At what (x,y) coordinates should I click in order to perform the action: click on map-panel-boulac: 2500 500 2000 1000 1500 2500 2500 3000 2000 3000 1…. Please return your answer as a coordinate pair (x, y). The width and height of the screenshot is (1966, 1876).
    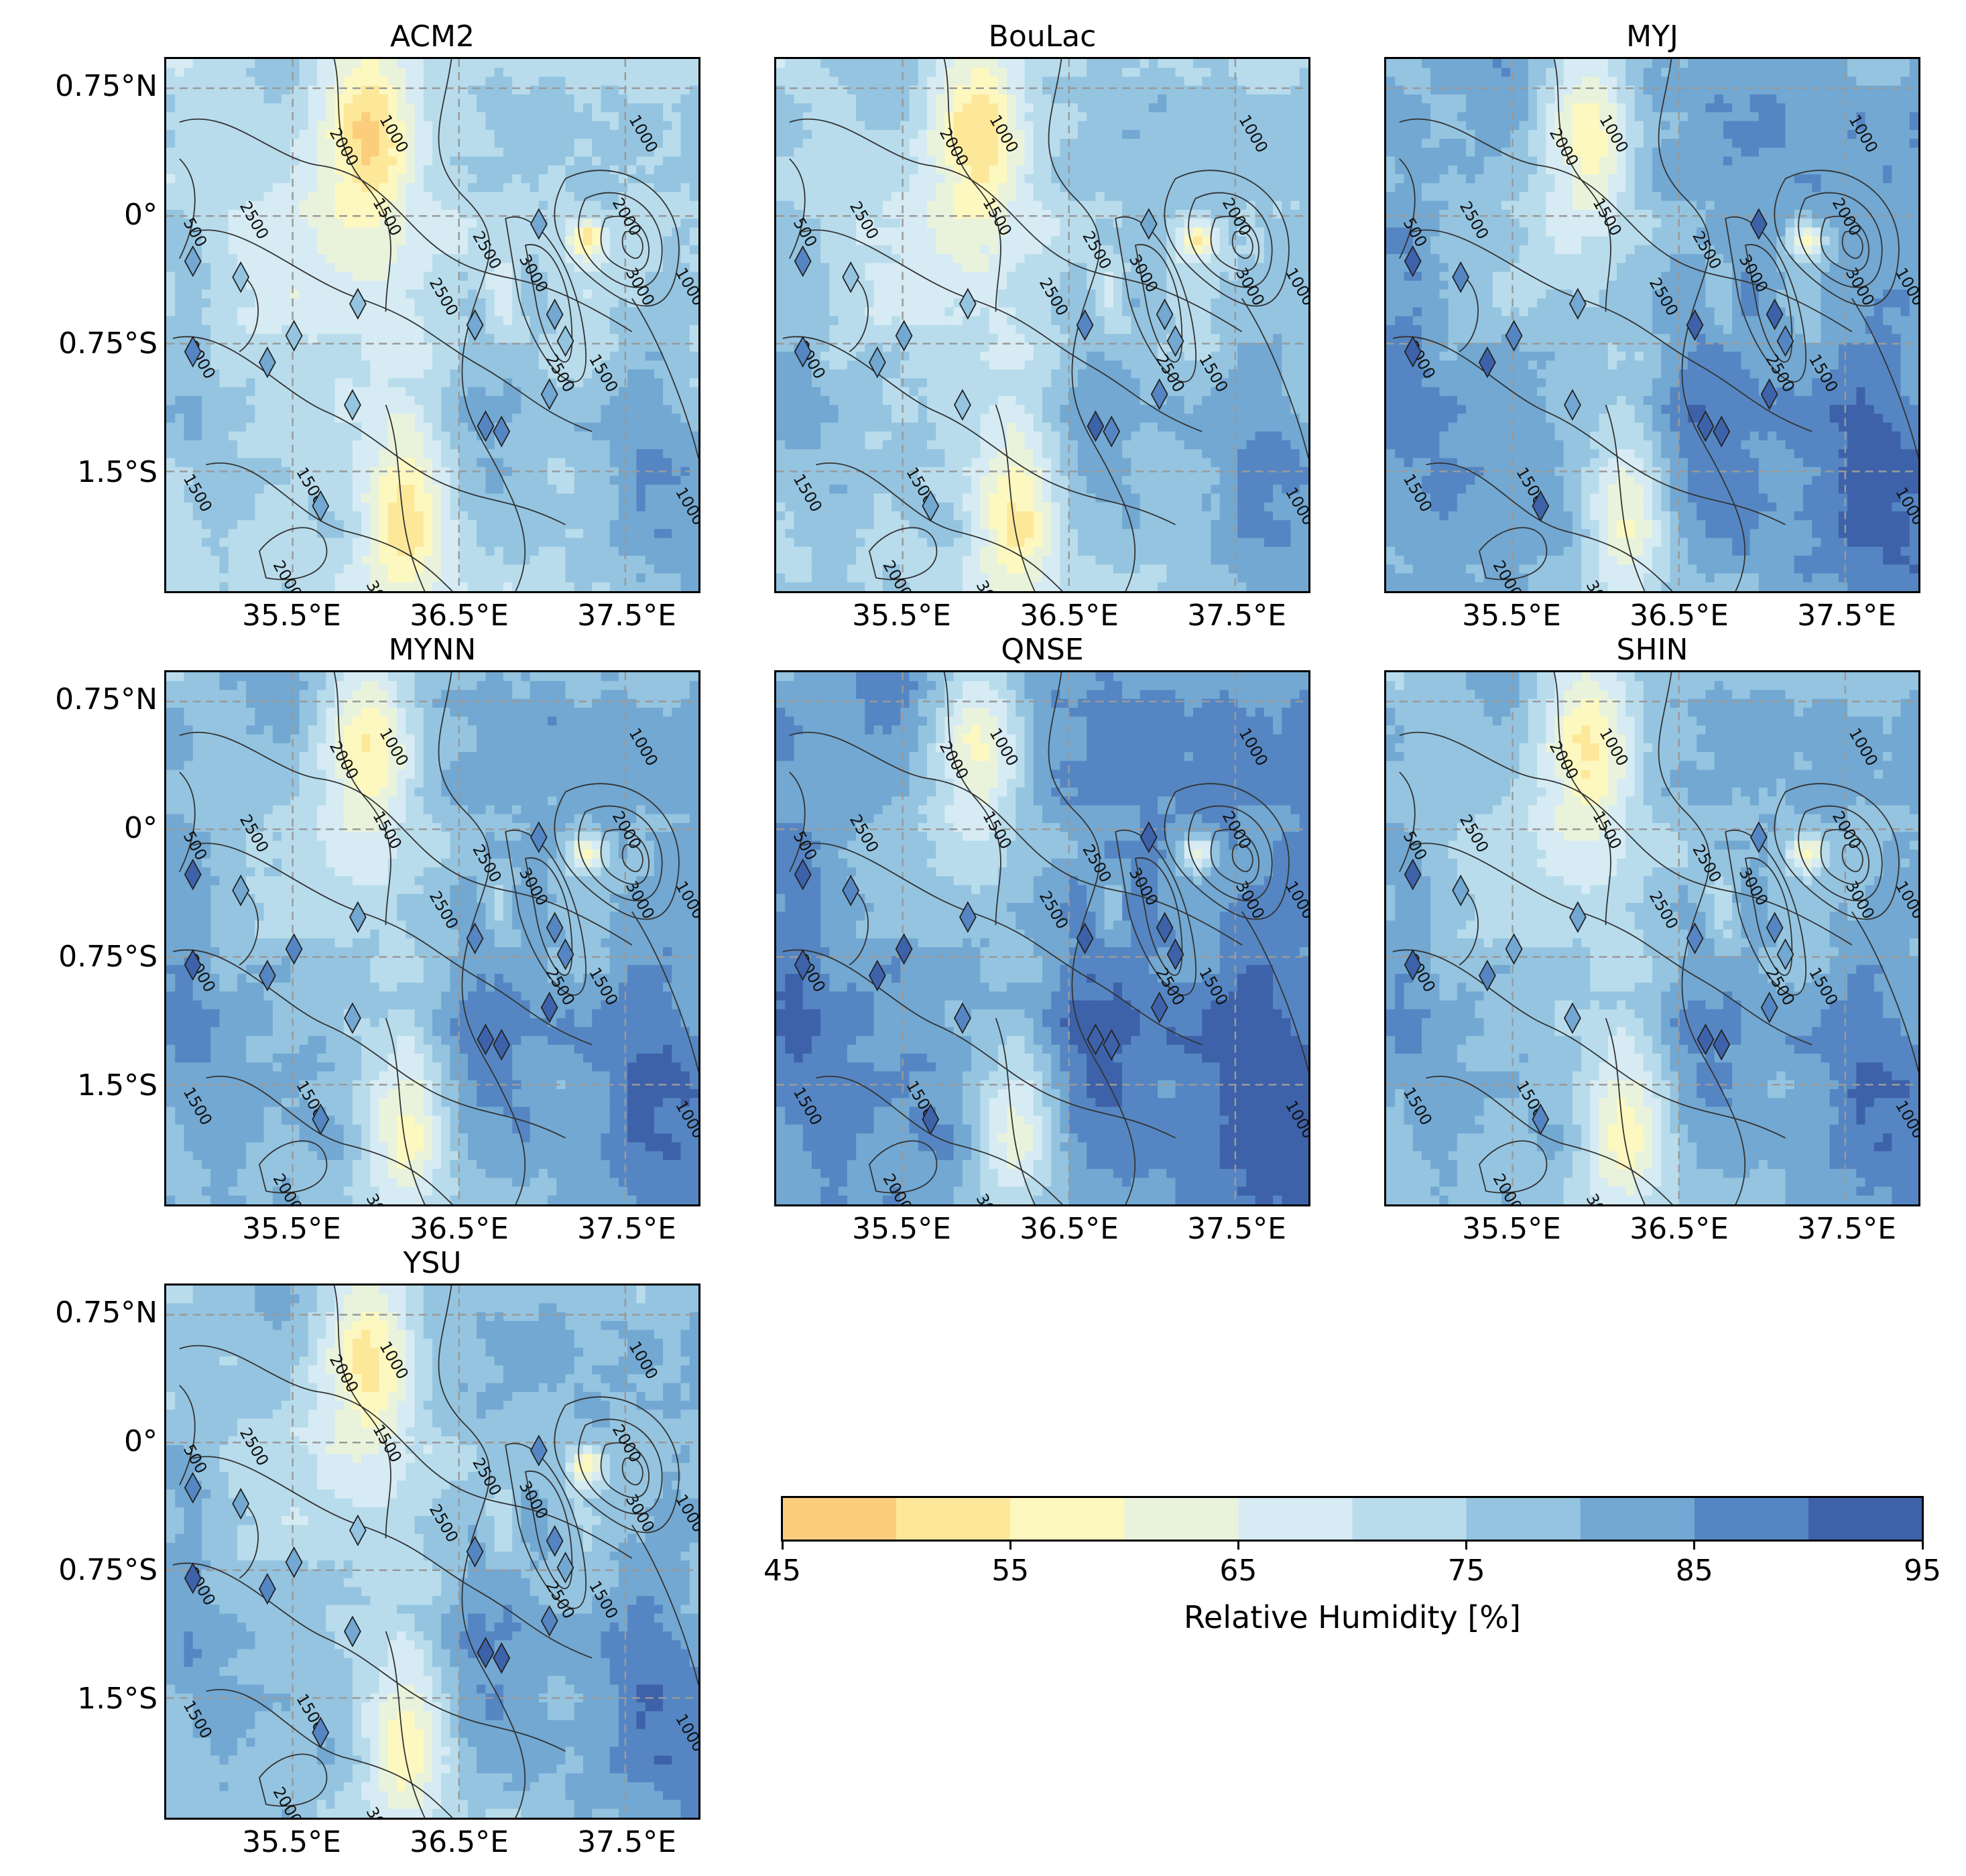
    Looking at the image, I should click on (1042, 325).